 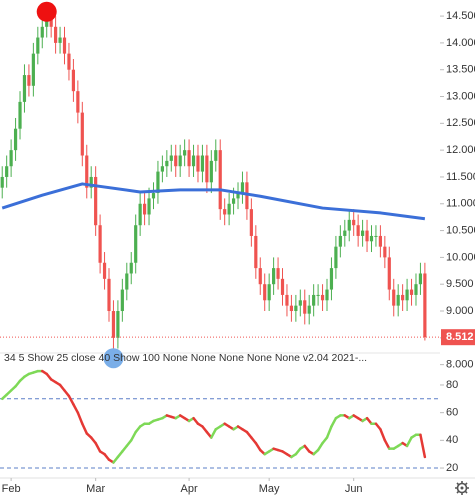 I want to click on x-tick-label: May, so click(x=269, y=489).